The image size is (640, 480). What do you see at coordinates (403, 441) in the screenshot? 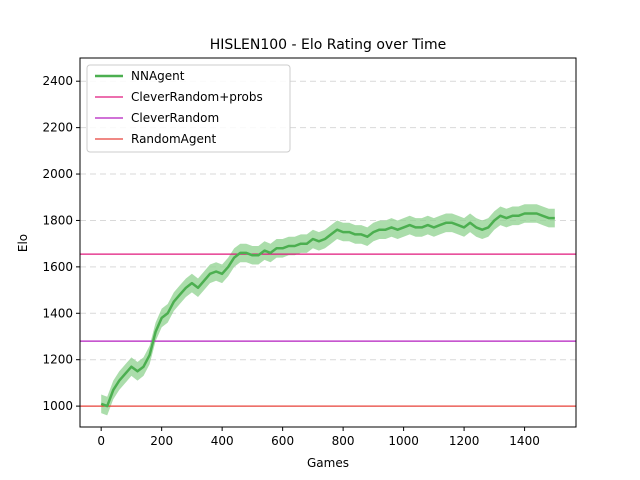
I see `x-tick-label-1000: 1000` at bounding box center [403, 441].